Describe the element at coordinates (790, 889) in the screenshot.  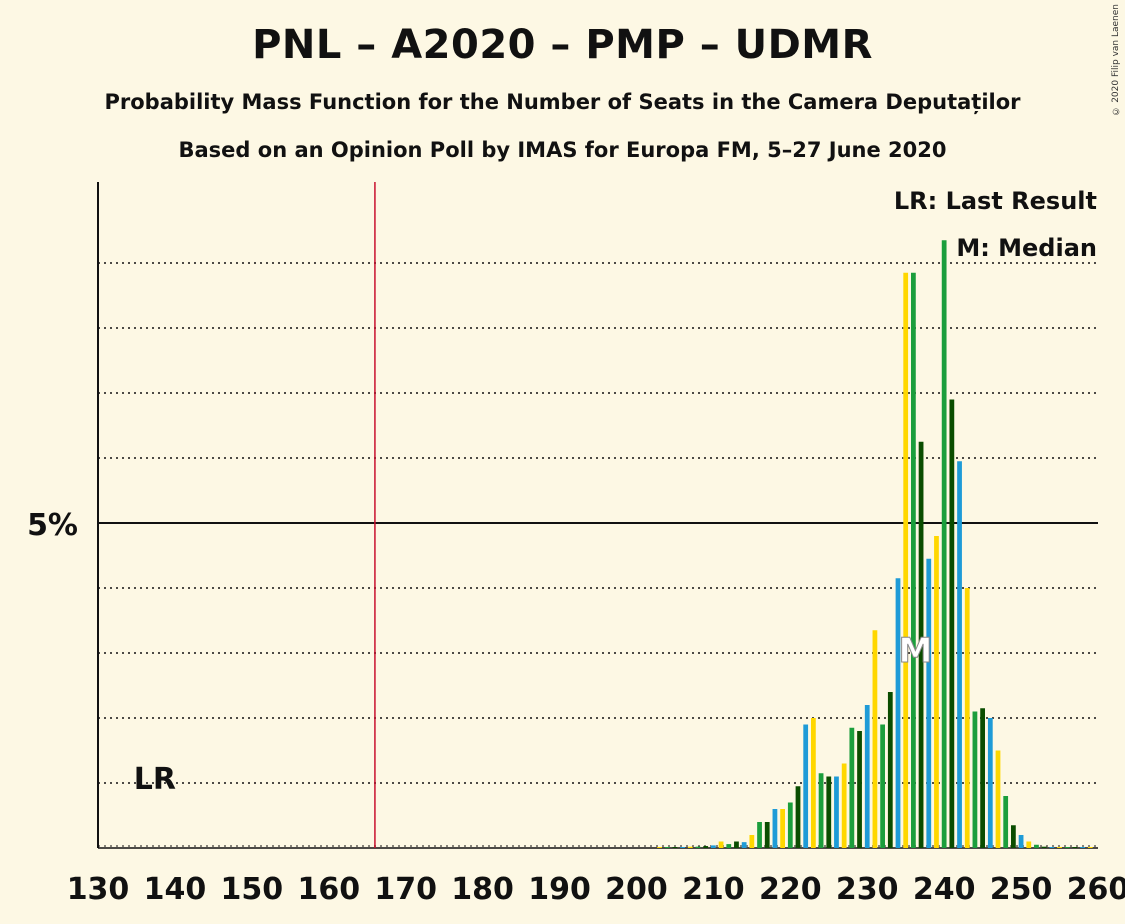
I see `x-tick-label: 220` at that location.